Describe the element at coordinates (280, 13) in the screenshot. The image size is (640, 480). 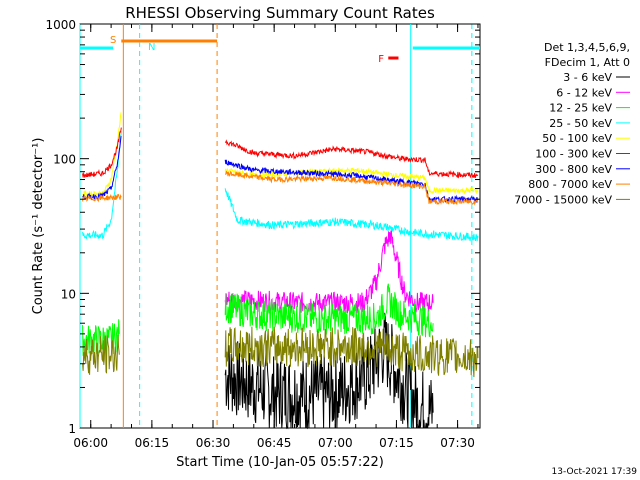
I see `chart-title: RHESSI Observing Summary Count Rates` at that location.